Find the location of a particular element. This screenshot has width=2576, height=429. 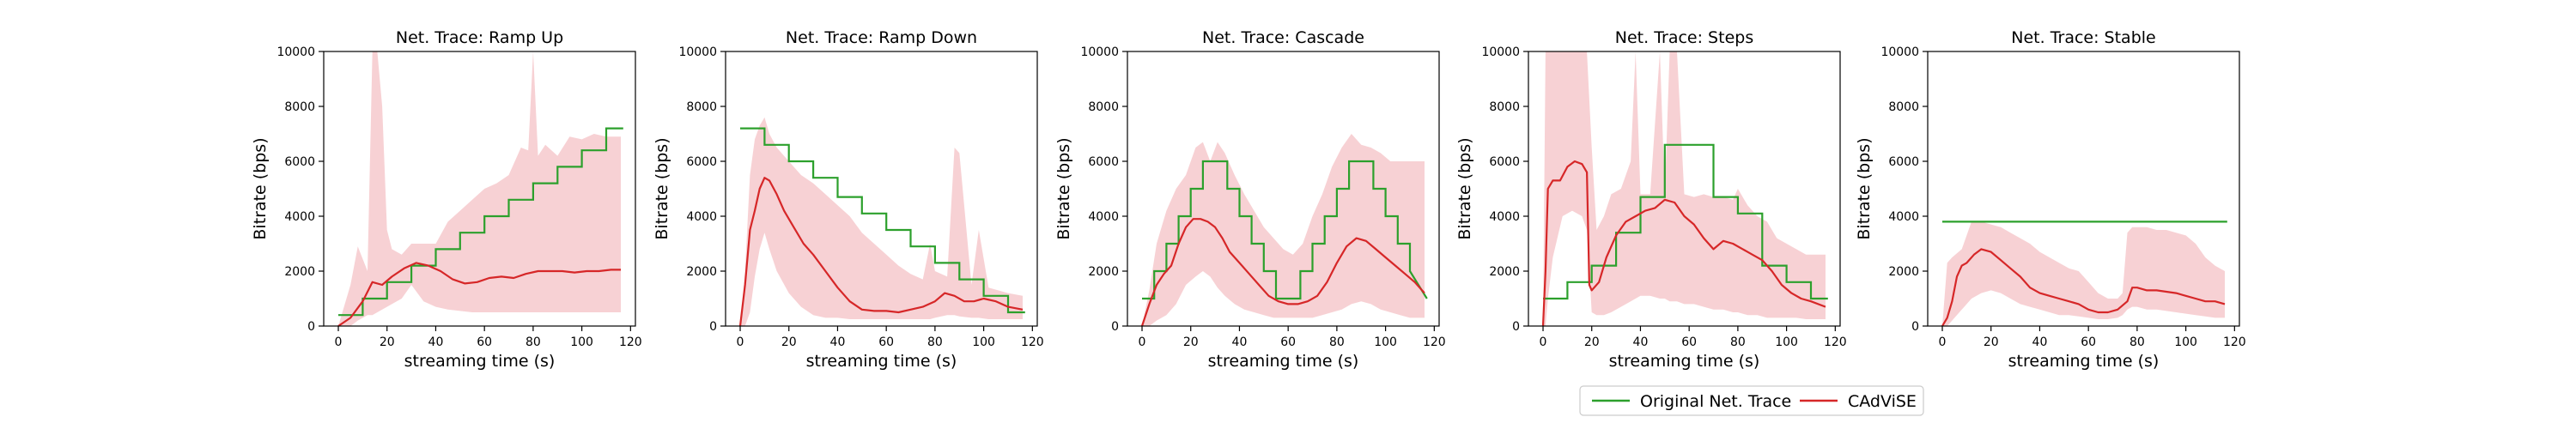

chart-title: Net. Trace: Steps is located at coordinates (1684, 37).